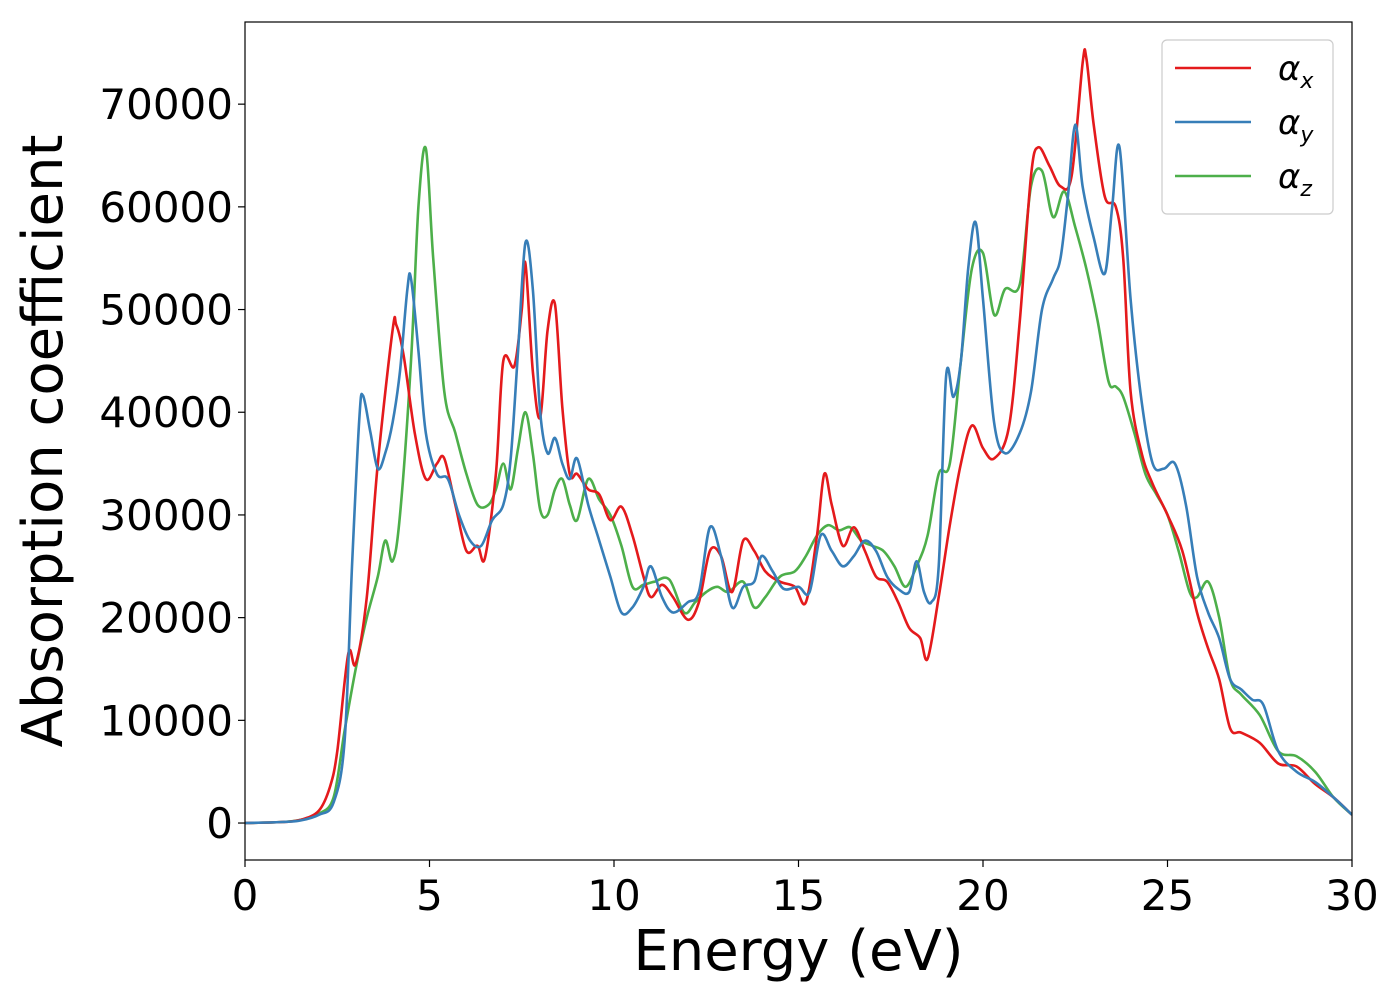 This screenshot has height=1000, width=1400. Describe the element at coordinates (798, 951) in the screenshot. I see `x-axis-title: Energy (eV)` at that location.